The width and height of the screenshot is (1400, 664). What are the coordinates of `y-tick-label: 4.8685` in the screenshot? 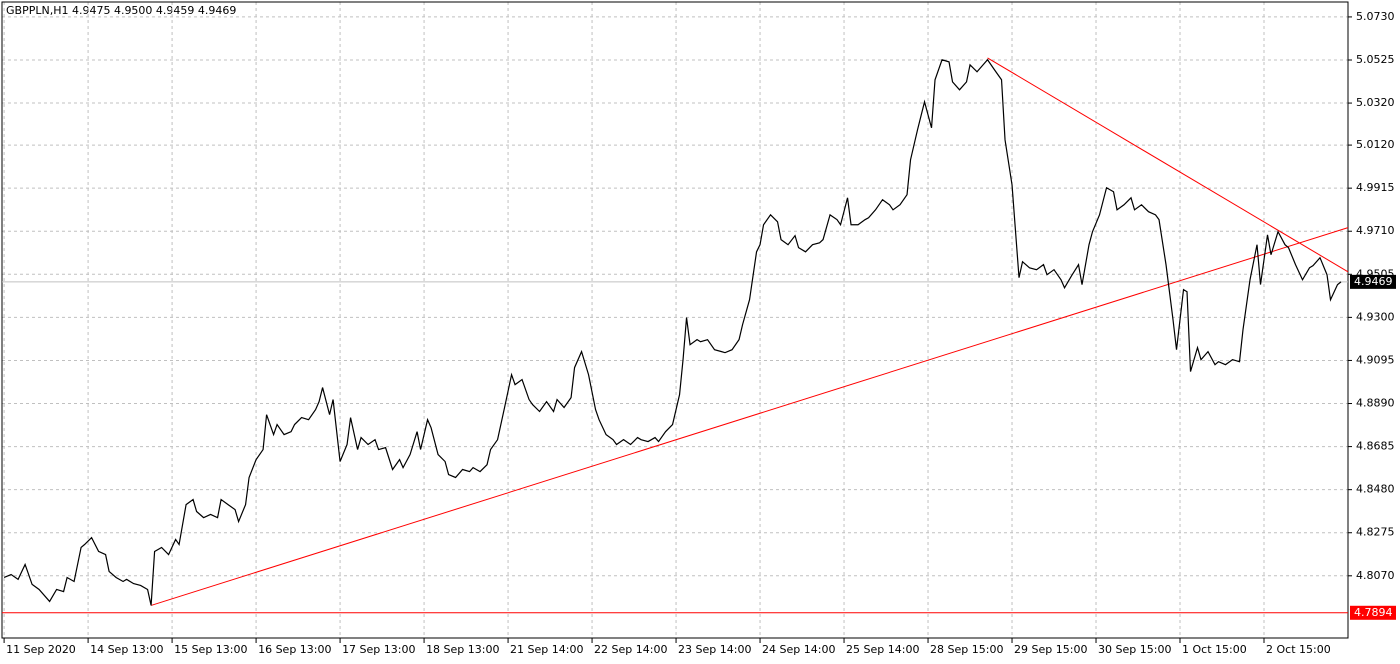 It's located at (1375, 446).